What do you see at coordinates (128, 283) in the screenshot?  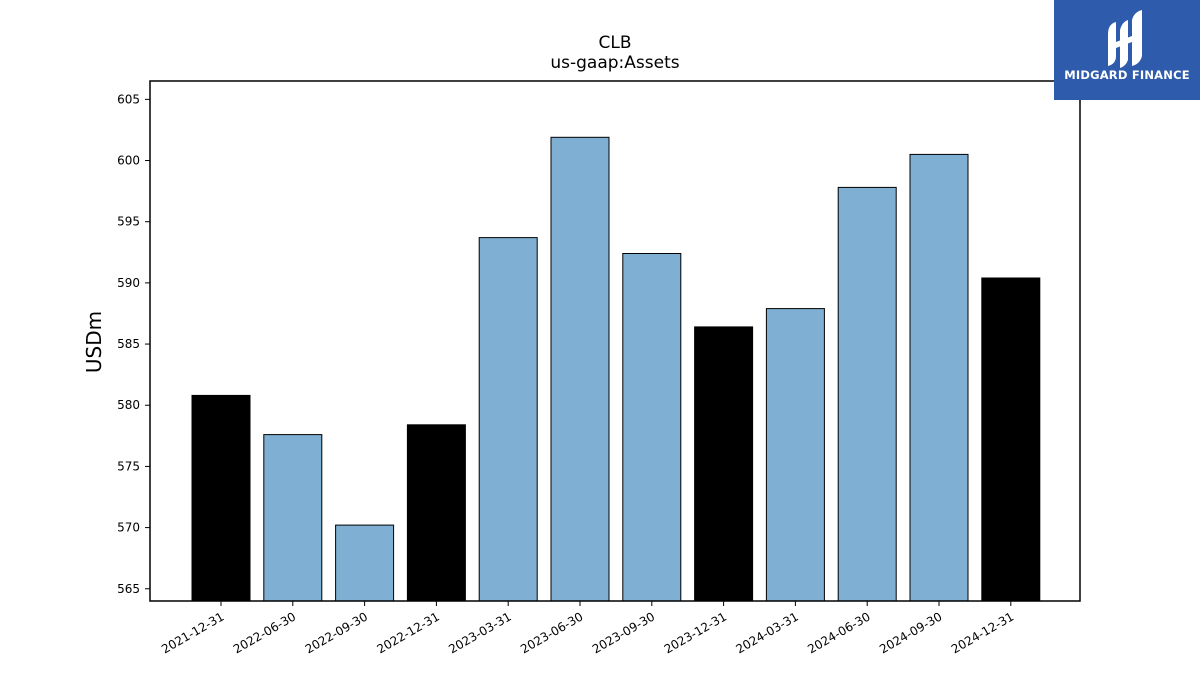 I see `y-tick-label: 590` at bounding box center [128, 283].